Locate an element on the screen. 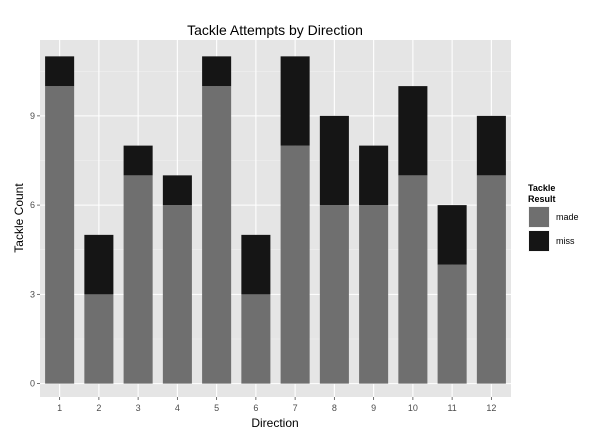 This screenshot has height=441, width=613. y-tick-label: 6 is located at coordinates (32, 205).